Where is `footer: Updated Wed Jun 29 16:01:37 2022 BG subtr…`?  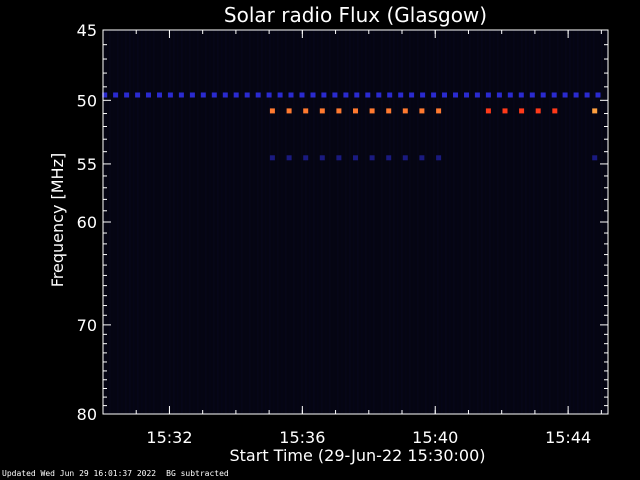
footer: Updated Wed Jun 29 16:01:37 2022 BG subtr… is located at coordinates (115, 473).